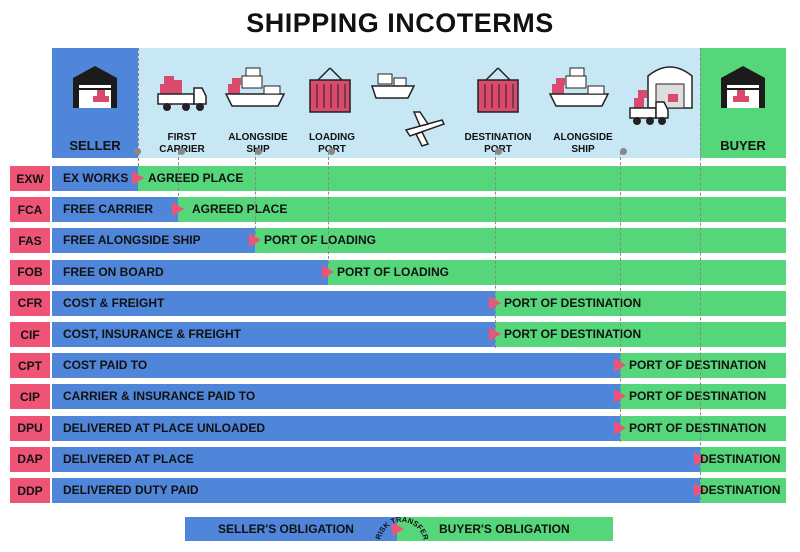  I want to click on incoterm-row-fca: FCA FREE CARRIER AGREED PLACE, so click(398, 210).